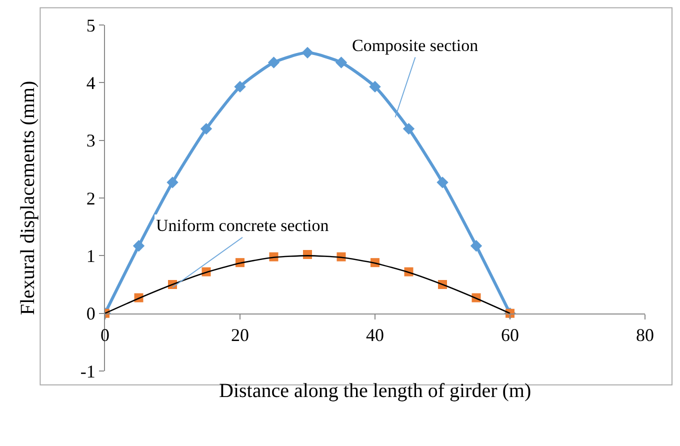 Image resolution: width=680 pixels, height=446 pixels. Describe the element at coordinates (375, 334) in the screenshot. I see `x-tick-label: 40` at that location.